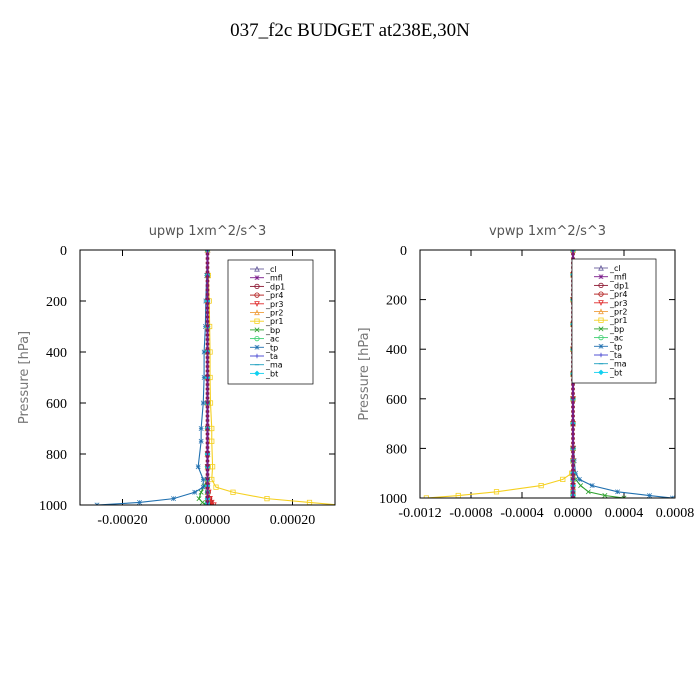 This screenshot has height=700, width=700. What do you see at coordinates (419, 513) in the screenshot?
I see `x-tick-label: -0.0012` at bounding box center [419, 513].